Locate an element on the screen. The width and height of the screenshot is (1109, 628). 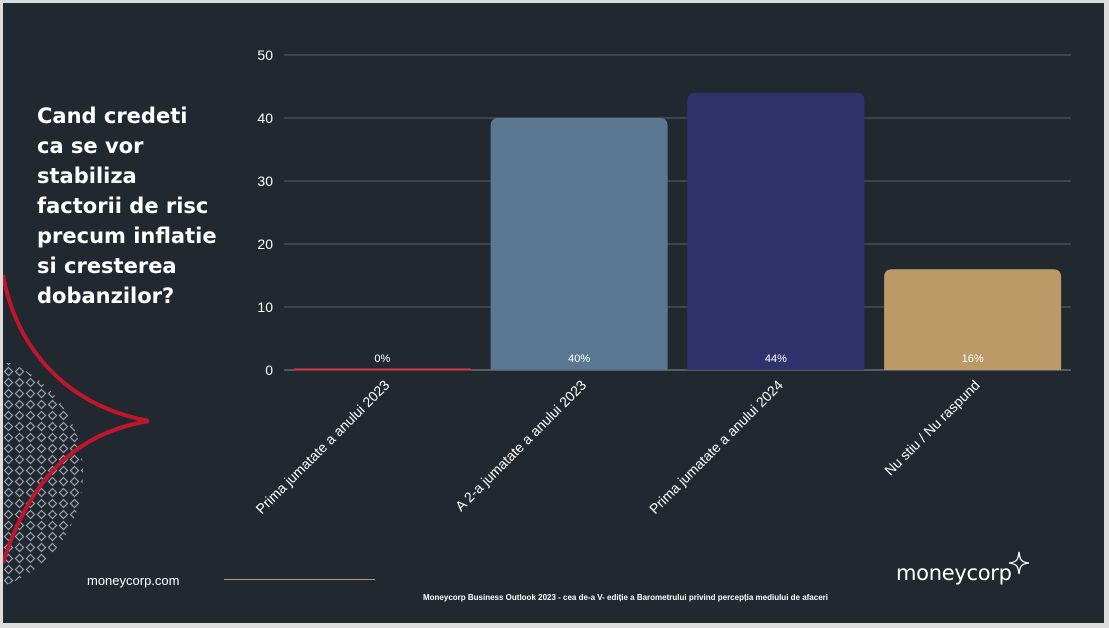
y-tick-label: 40 is located at coordinates (265, 118).